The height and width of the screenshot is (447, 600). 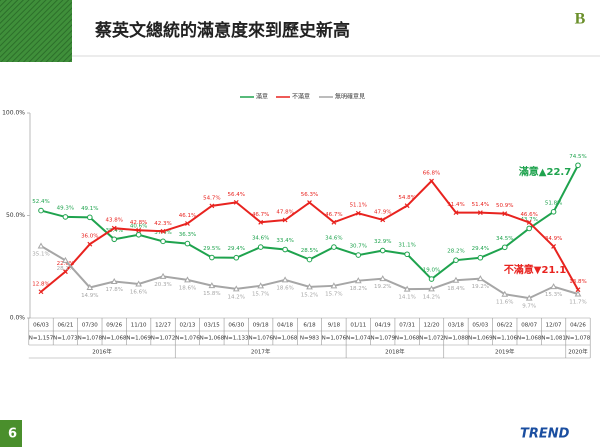 What do you see at coordinates (358, 289) in the screenshot?
I see `data-label: 18.2%` at bounding box center [358, 289].